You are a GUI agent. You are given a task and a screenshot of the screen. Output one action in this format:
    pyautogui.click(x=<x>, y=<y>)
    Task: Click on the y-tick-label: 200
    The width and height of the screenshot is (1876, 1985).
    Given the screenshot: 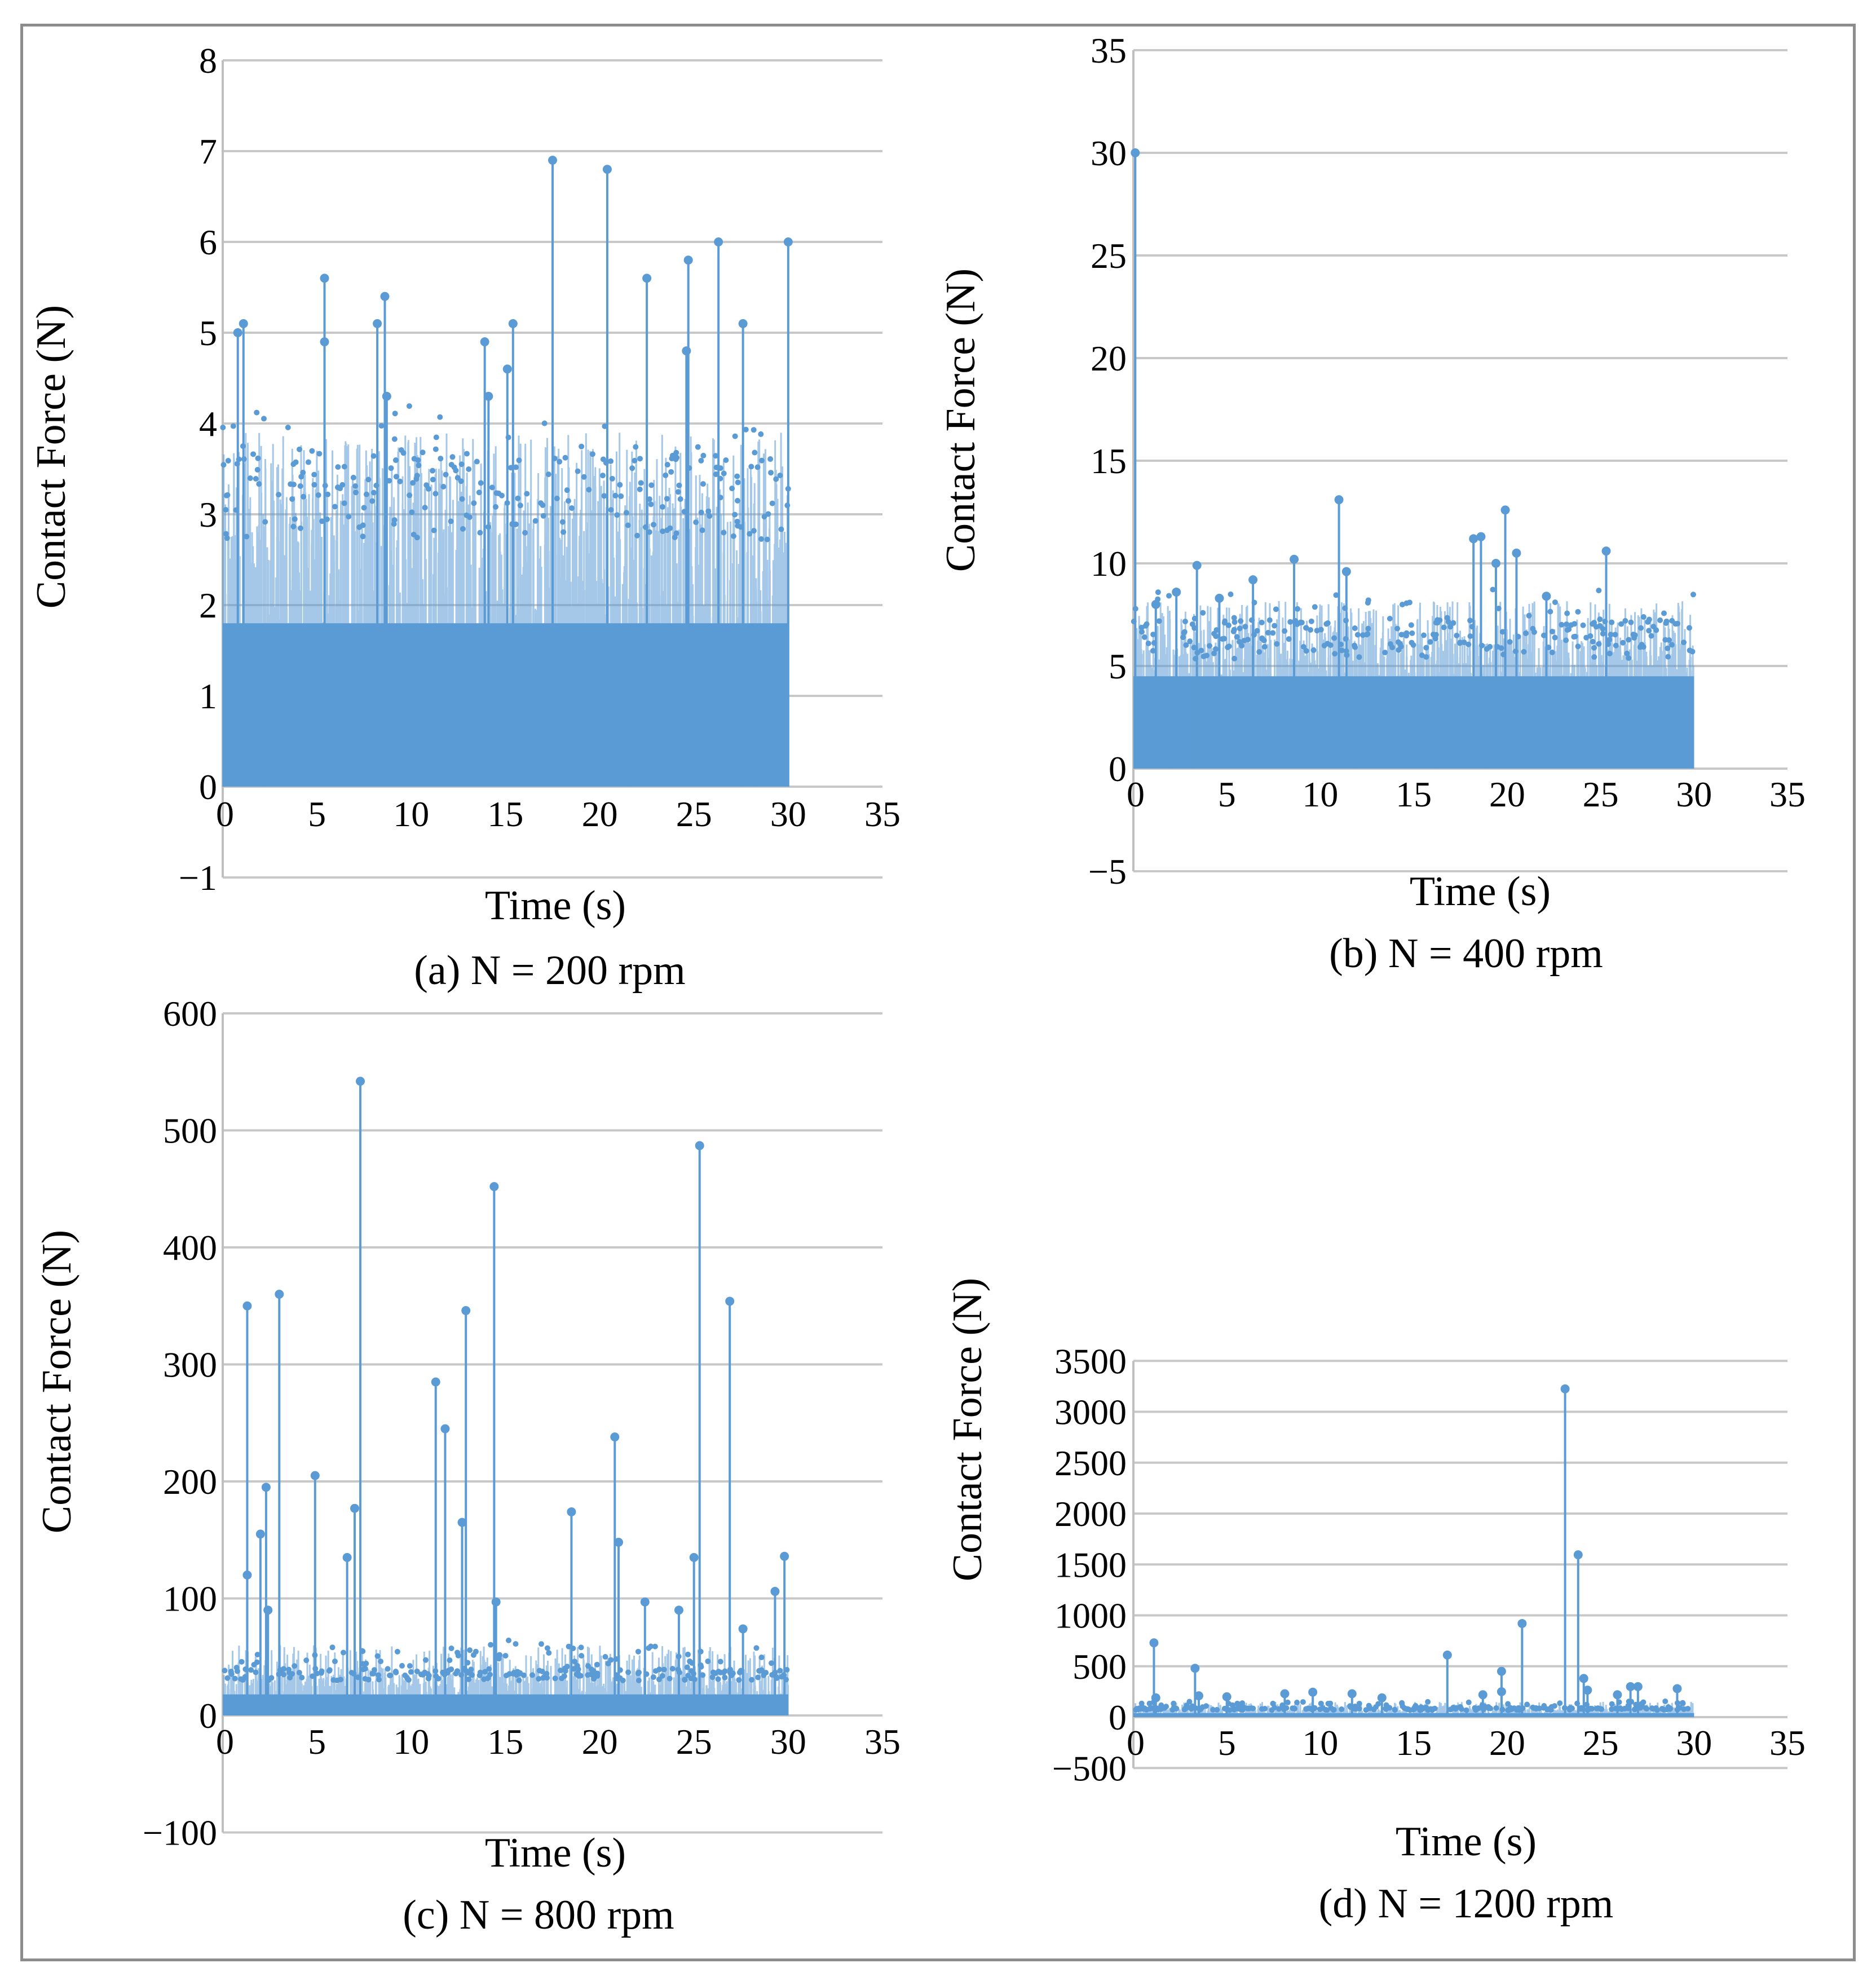 What is the action you would take?
    pyautogui.click(x=190, y=1482)
    